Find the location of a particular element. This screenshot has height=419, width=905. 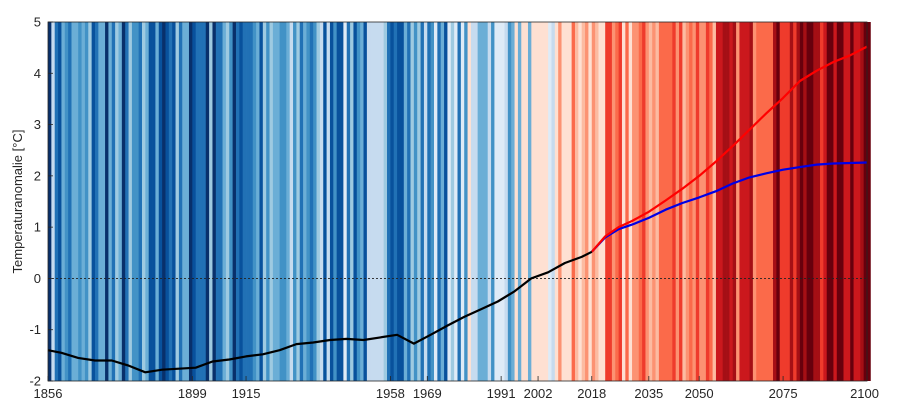

y-tick-label: 1 is located at coordinates (37, 227).